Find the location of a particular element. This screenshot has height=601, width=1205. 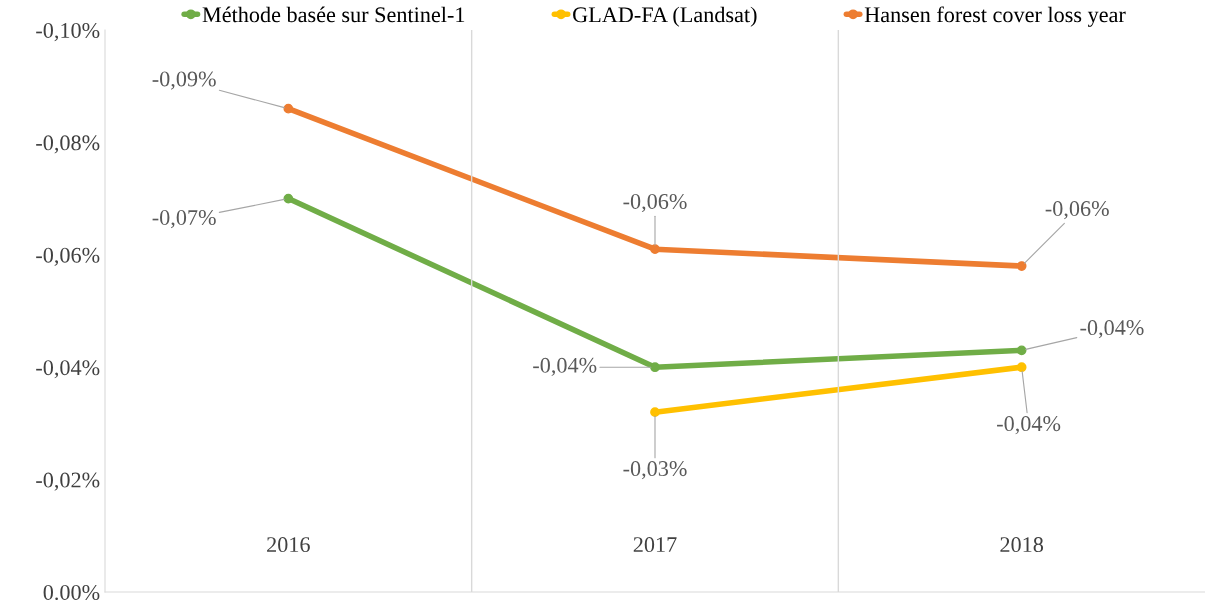

y-tick-label: 0.00% is located at coordinates (71, 592).